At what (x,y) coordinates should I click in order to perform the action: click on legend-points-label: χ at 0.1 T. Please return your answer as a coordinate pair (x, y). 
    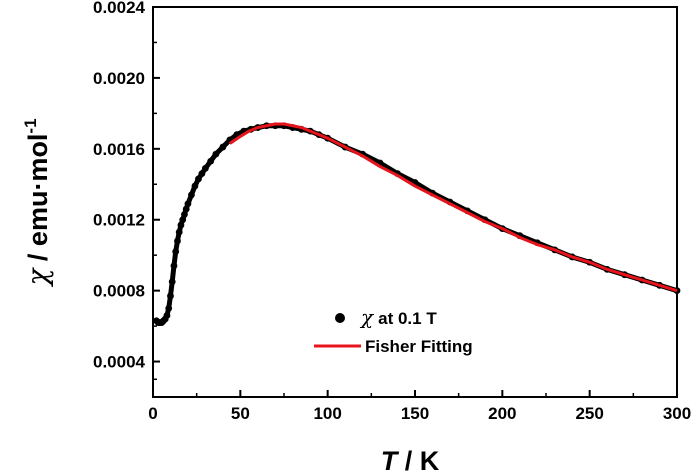
    Looking at the image, I should click on (398, 317).